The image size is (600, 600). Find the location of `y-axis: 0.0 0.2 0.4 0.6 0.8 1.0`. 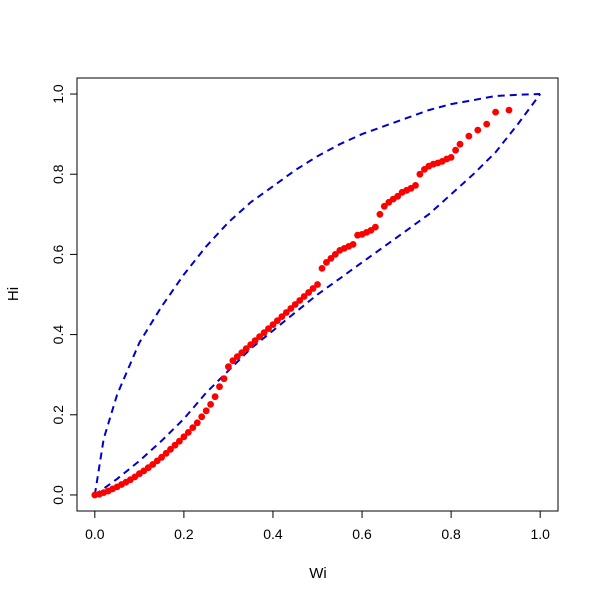

y-axis: 0.0 0.2 0.4 0.6 0.8 1.0 is located at coordinates (64, 294).